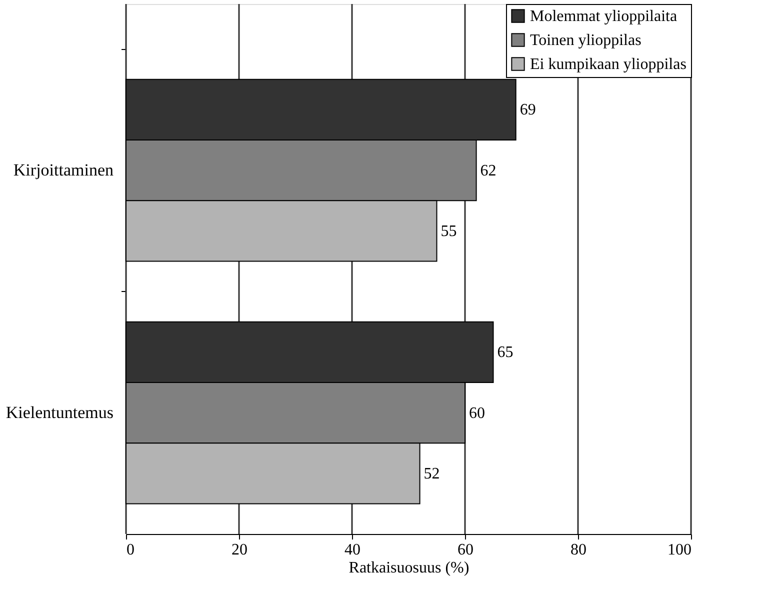  Describe the element at coordinates (240, 550) in the screenshot. I see `x-tick-label: 20` at that location.